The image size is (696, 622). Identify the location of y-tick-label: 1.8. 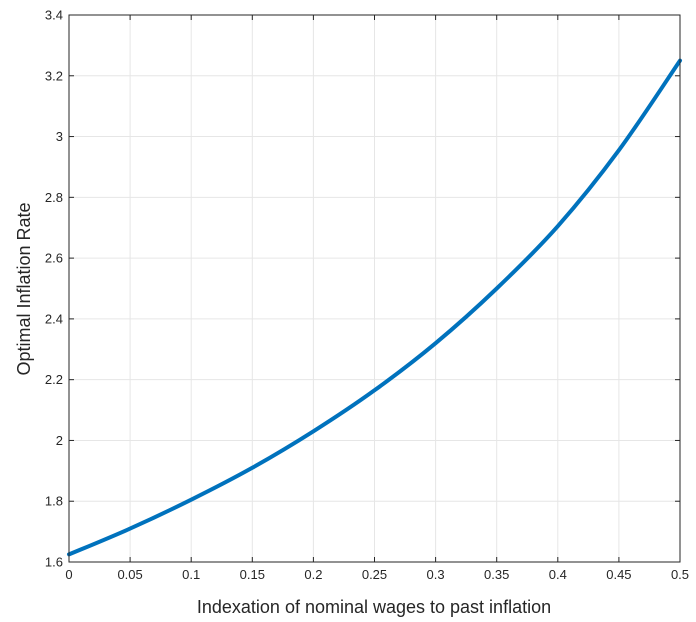
(54, 501).